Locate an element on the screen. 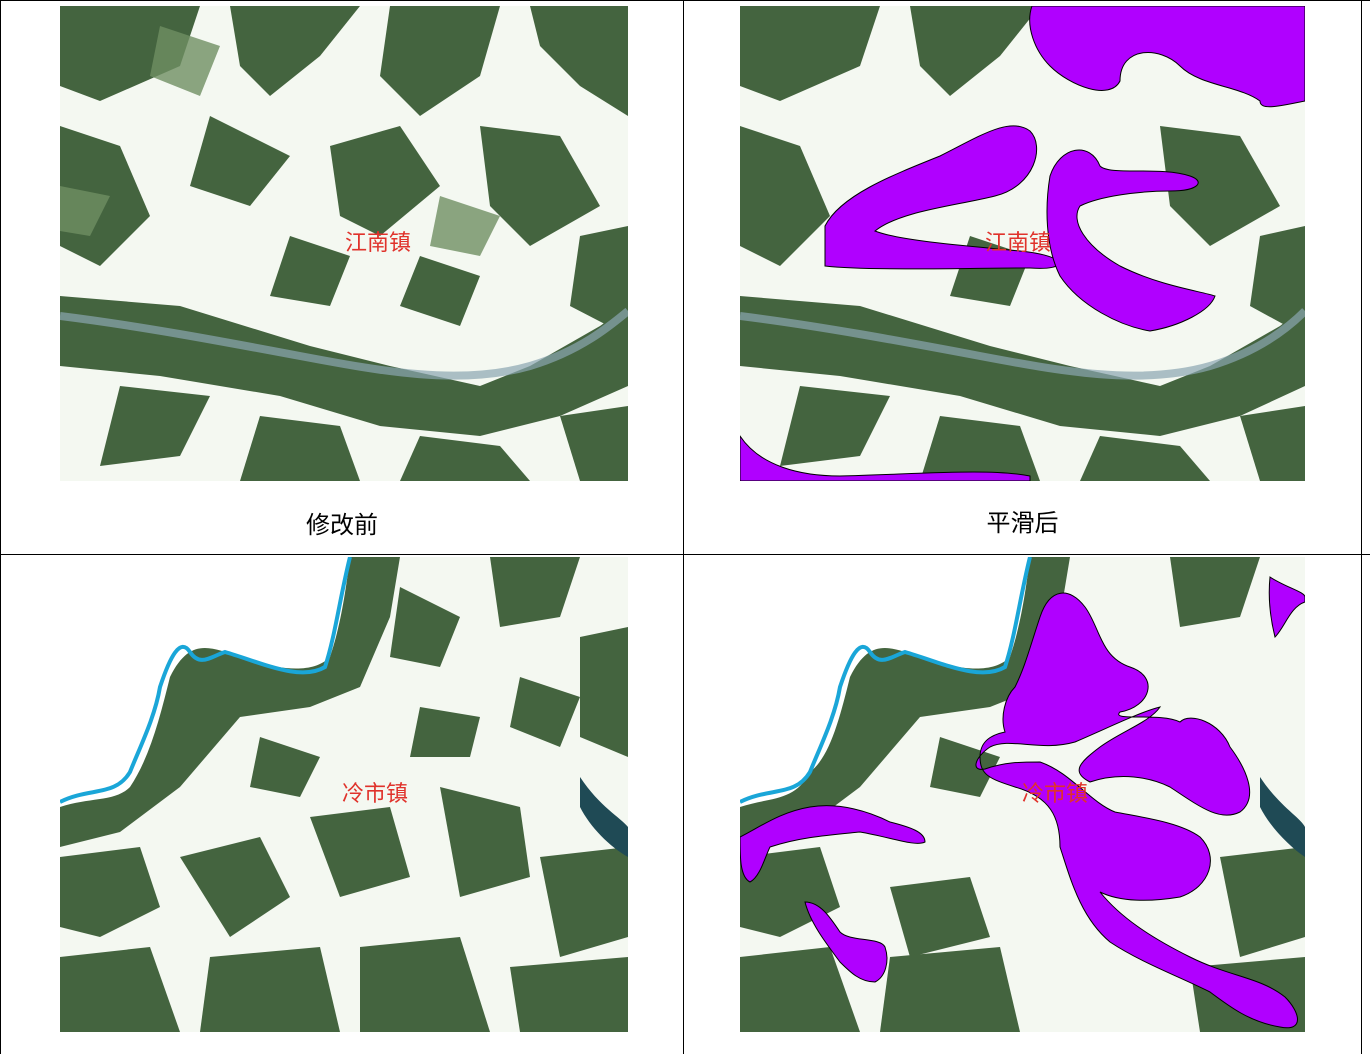  caption-before: 修改前 is located at coordinates (342, 525).